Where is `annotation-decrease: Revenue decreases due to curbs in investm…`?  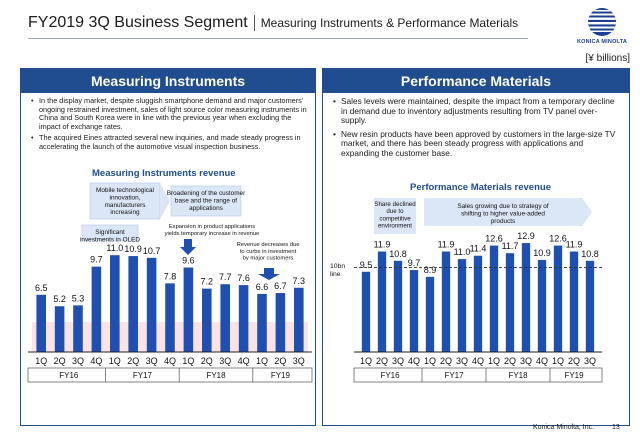 annotation-decrease: Revenue decreases due to curbs in investm… is located at coordinates (268, 252).